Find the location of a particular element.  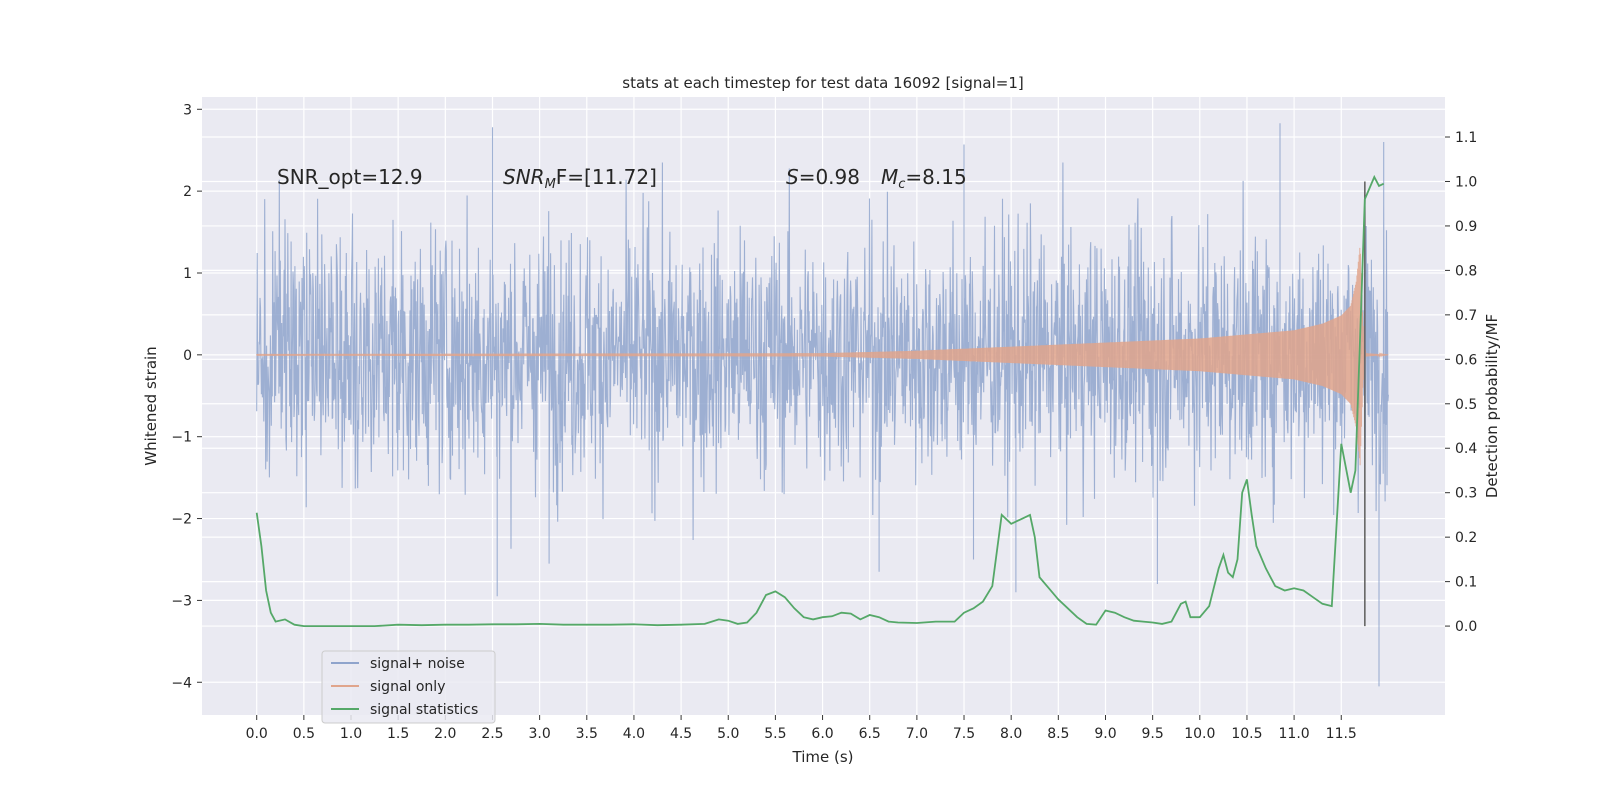

y-left-tick-label: 2 is located at coordinates (187, 192).